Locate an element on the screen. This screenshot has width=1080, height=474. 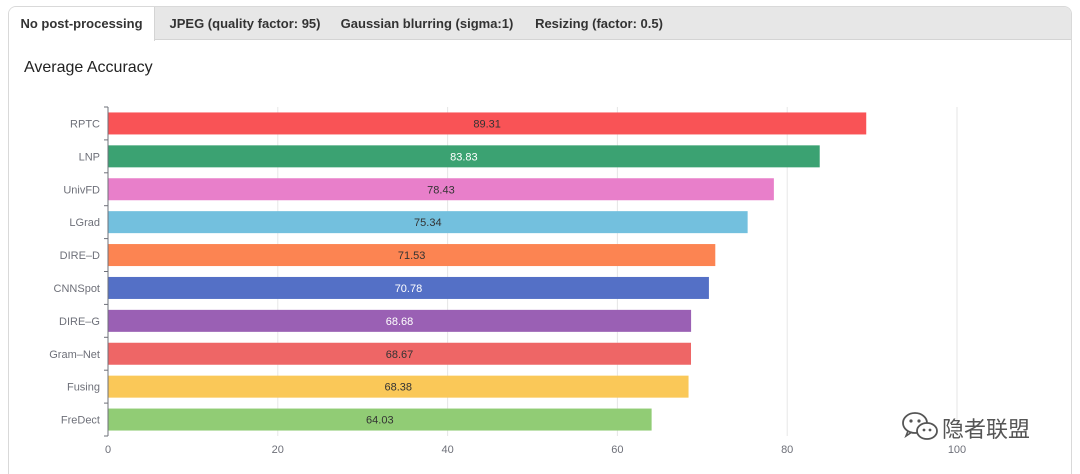
bar-value-label: 78.43 is located at coordinates (441, 190).